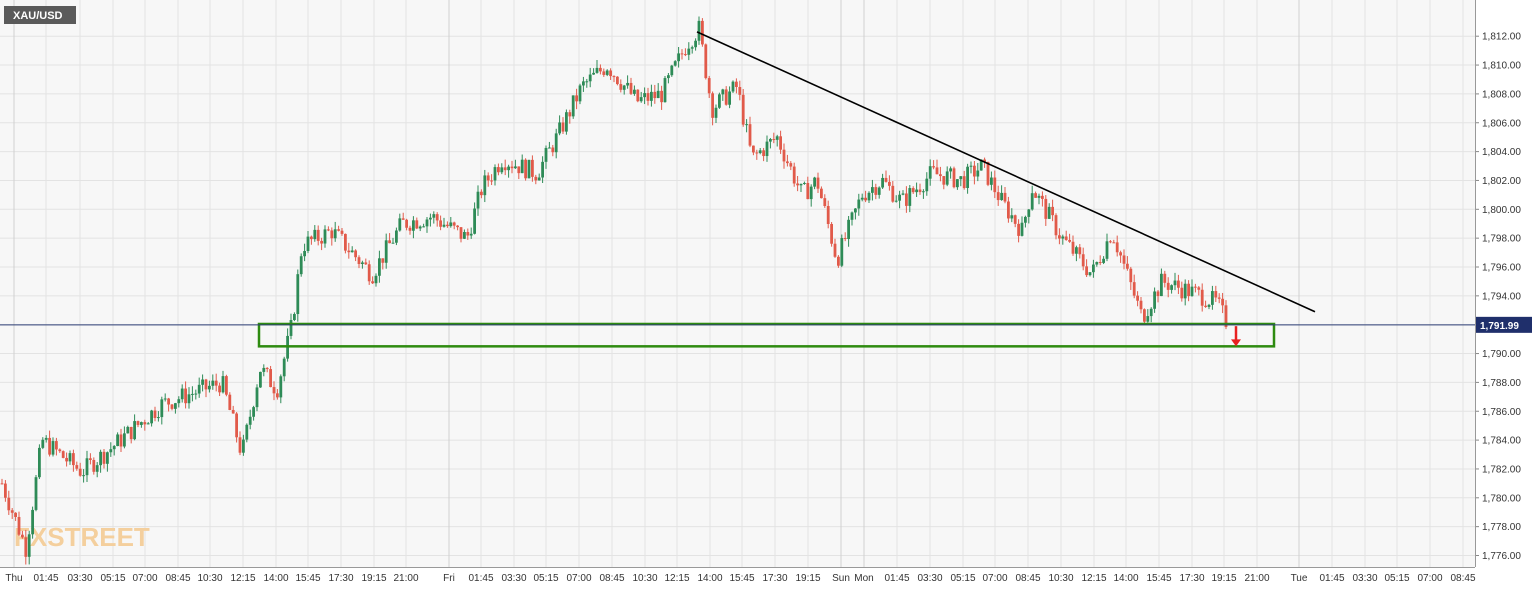  I want to click on y-tick-label: 1,798.00, so click(1501, 239).